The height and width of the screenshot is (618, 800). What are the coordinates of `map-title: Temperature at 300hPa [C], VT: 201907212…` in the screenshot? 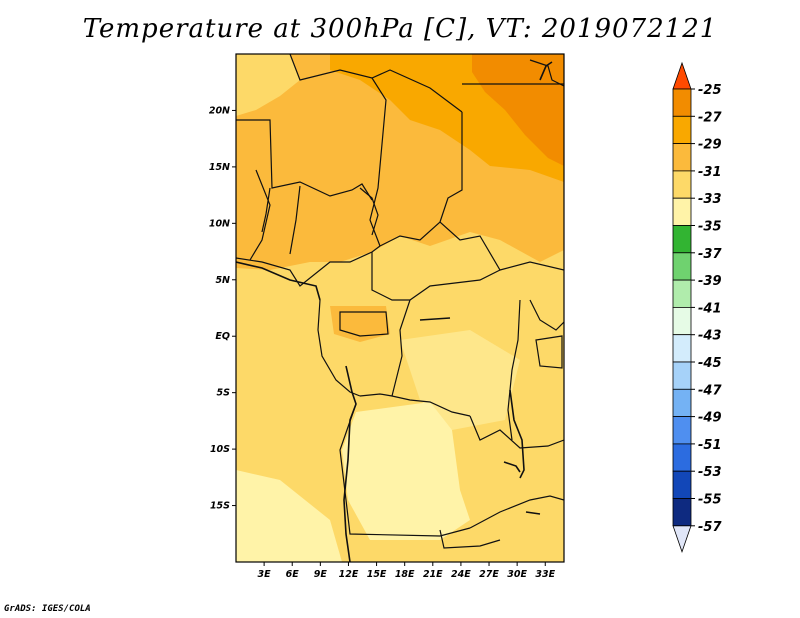 It's located at (400, 29).